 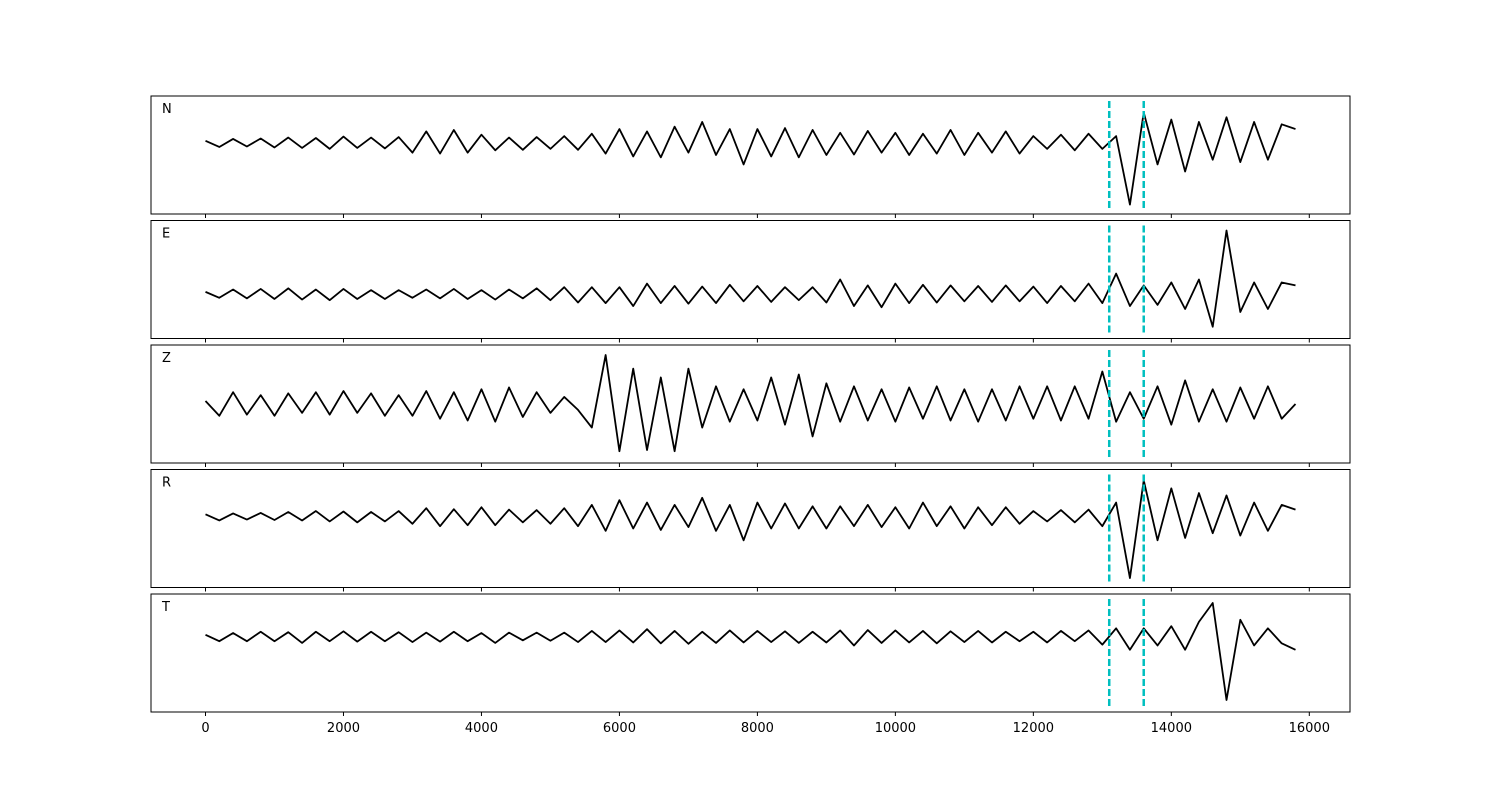 I want to click on x-tick-label: 14000, so click(x=1171, y=728).